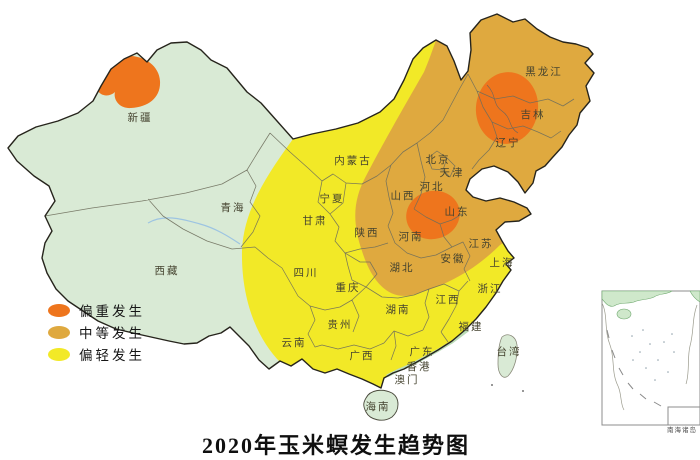 The height and width of the screenshot is (460, 700). Describe the element at coordinates (59, 354) in the screenshot. I see `light-swatch-icon` at that location.